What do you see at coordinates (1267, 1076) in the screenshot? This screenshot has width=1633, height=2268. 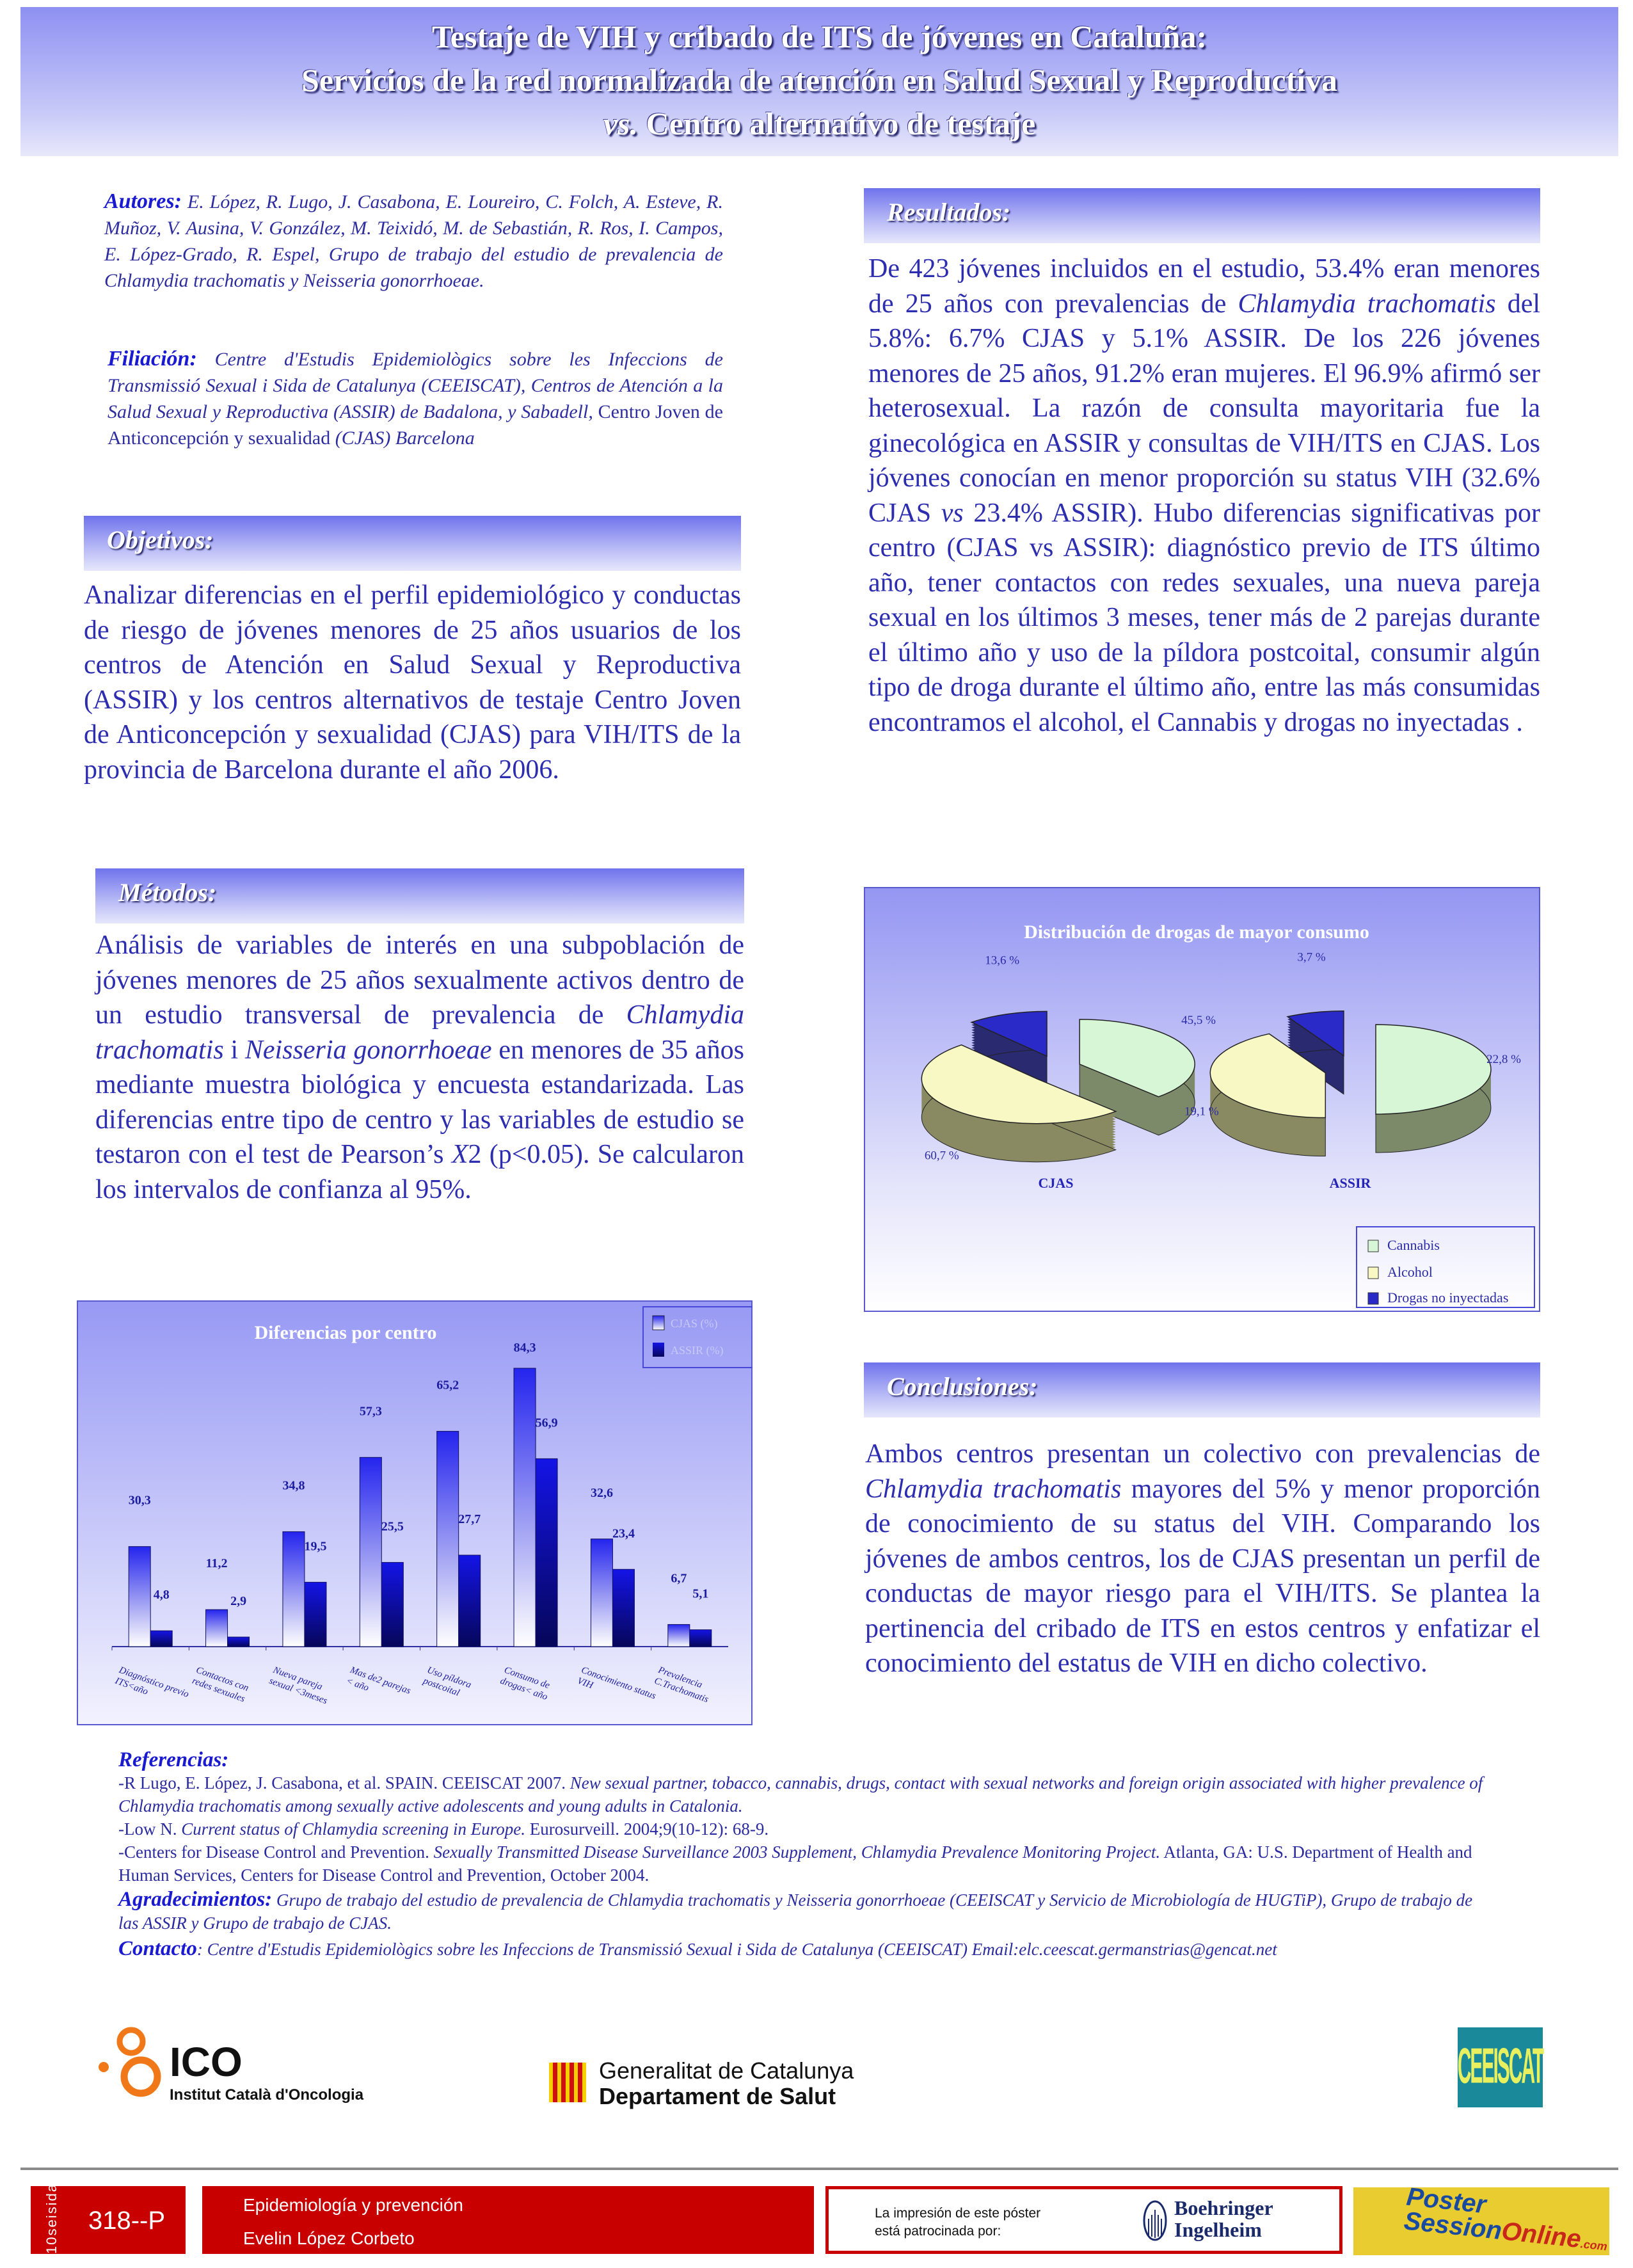 I see `pie-slice-alcohol` at bounding box center [1267, 1076].